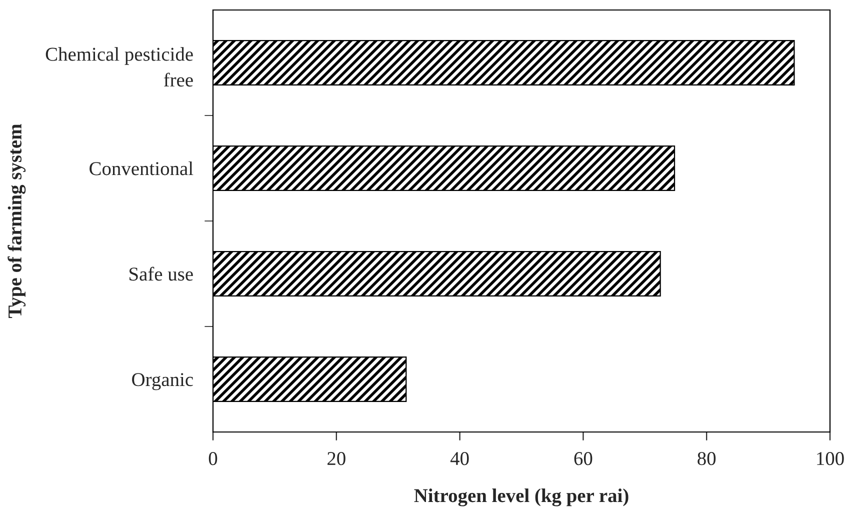 This screenshot has height=512, width=850. I want to click on x-axis-title: Nitrogen level (kg per rai), so click(521, 497).